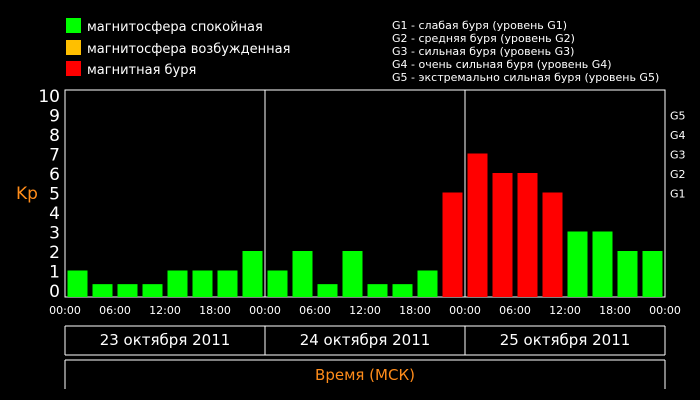 The image size is (700, 400). I want to click on g-tick-label: G3, so click(678, 155).